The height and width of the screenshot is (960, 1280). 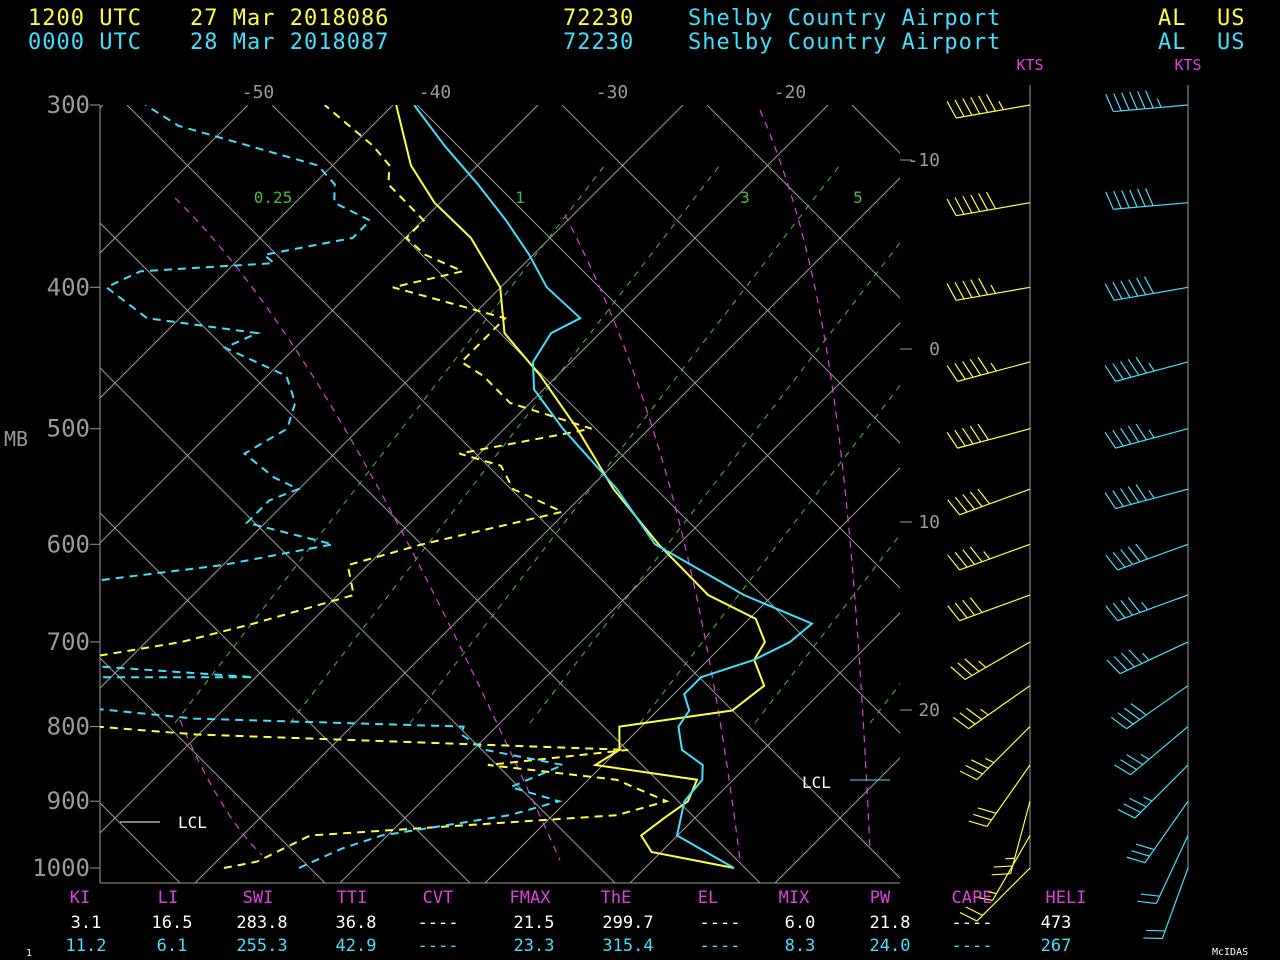 What do you see at coordinates (1056, 923) in the screenshot?
I see `index-value: 473` at bounding box center [1056, 923].